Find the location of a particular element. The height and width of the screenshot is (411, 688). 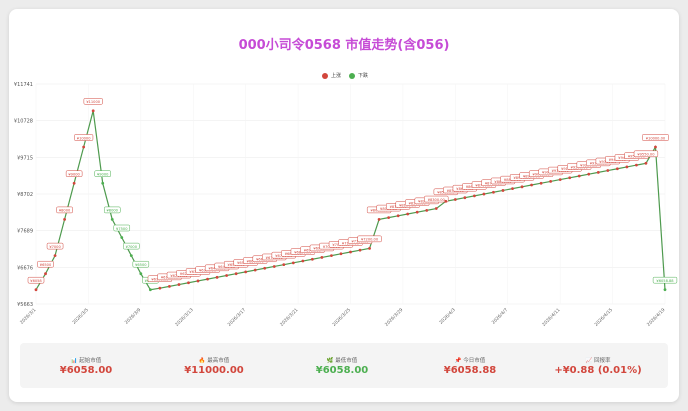

x-tick-label: 2026/4/19 is located at coordinates (656, 317).